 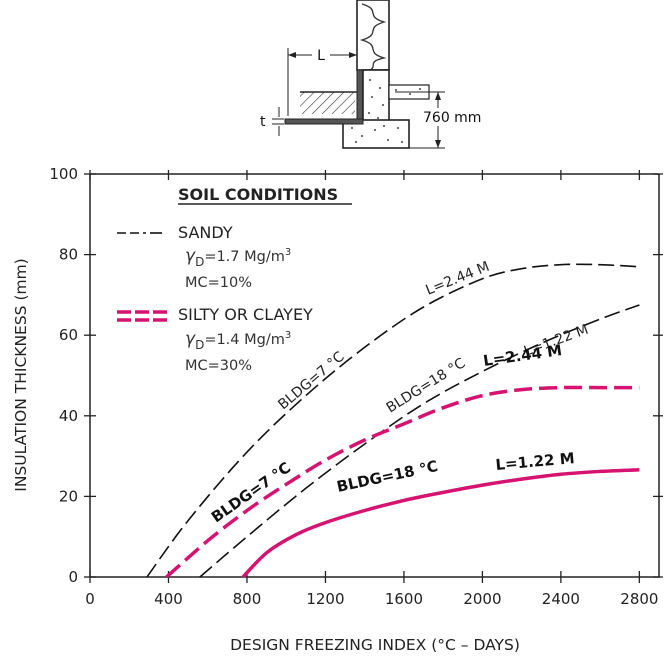 What do you see at coordinates (561, 599) in the screenshot?
I see `x-tick-label: 2400` at bounding box center [561, 599].